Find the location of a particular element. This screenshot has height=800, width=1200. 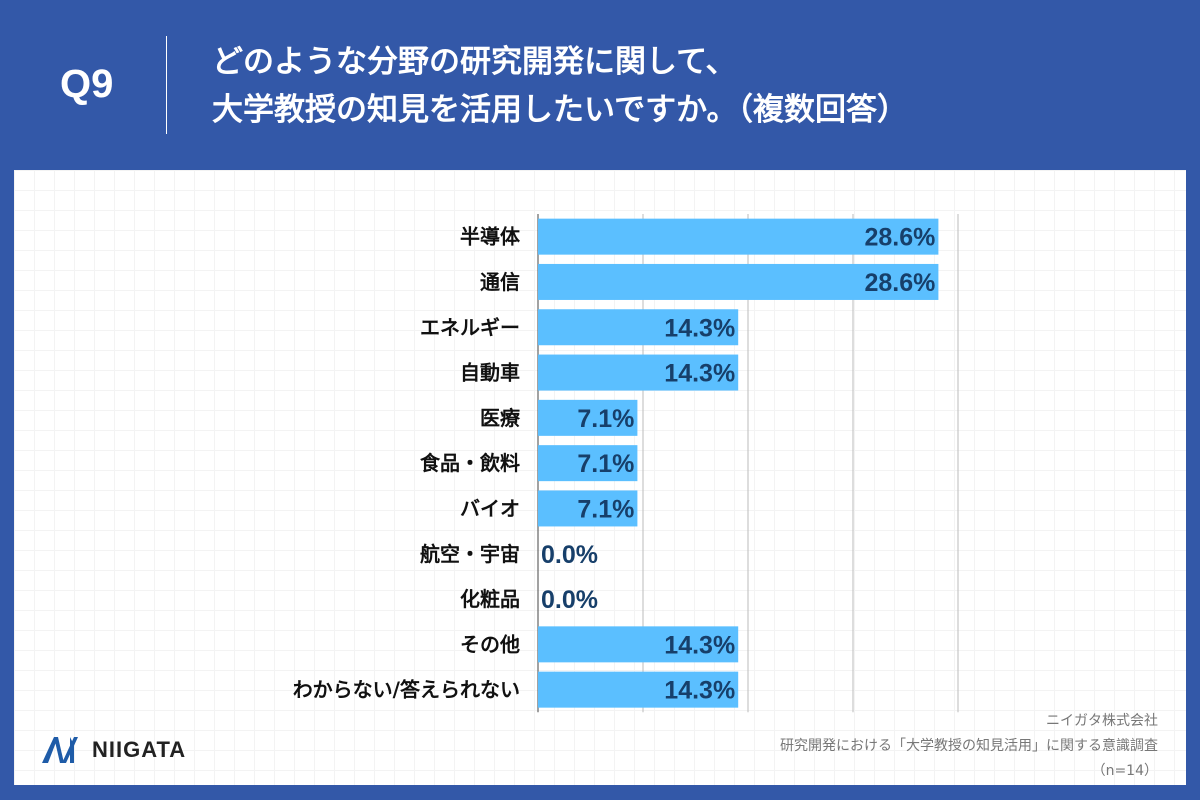

category-label: 化粧品 is located at coordinates (490, 599).